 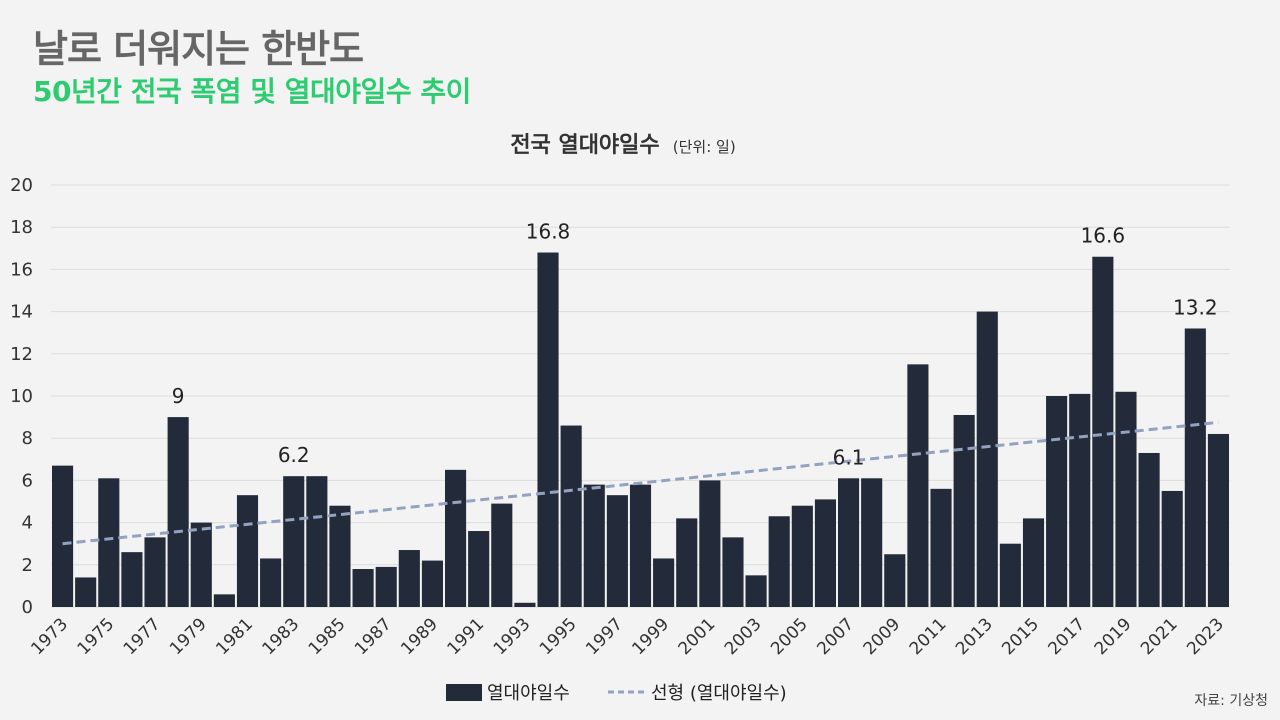 I want to click on bar-1991, so click(x=479, y=569).